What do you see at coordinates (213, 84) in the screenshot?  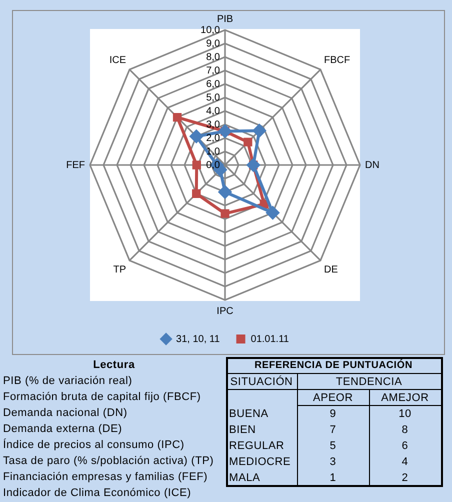 I see `y-tick-label: 6,0` at bounding box center [213, 84].